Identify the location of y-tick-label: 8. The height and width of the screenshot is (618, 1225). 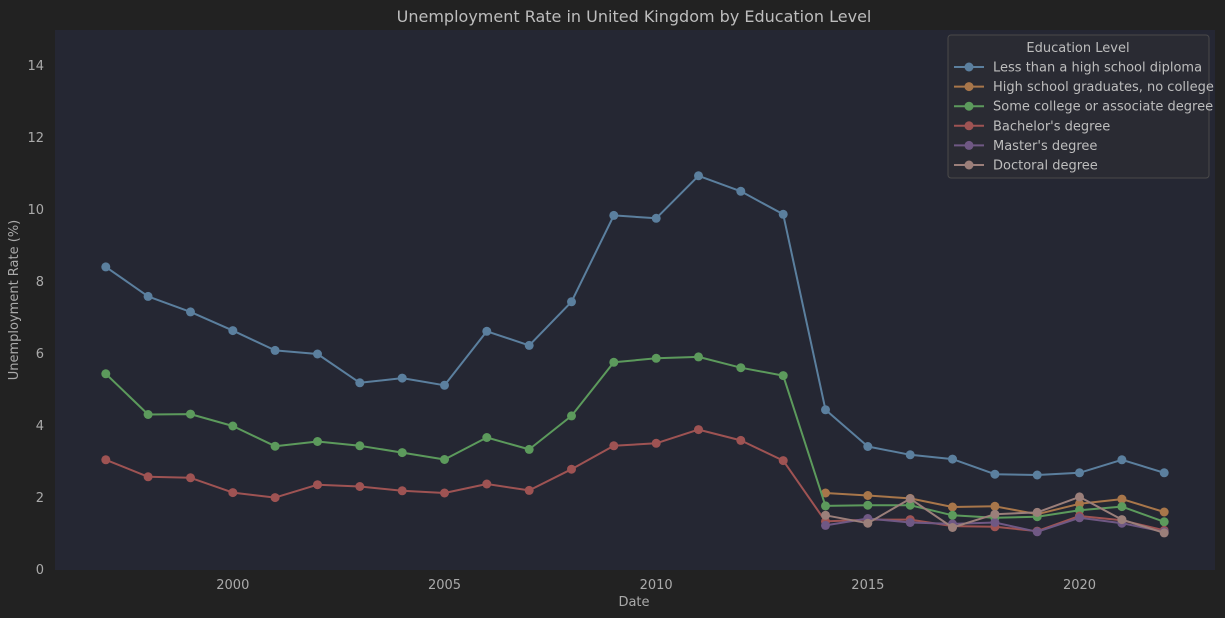
(40, 282).